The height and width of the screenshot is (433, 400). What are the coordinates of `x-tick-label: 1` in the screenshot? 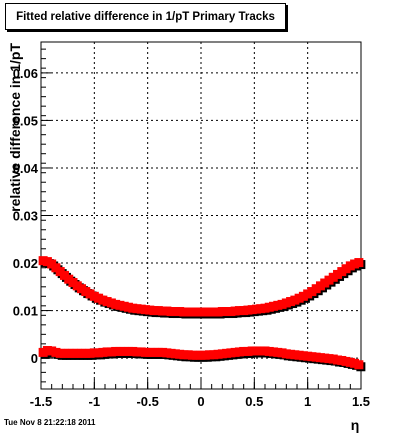 It's located at (307, 401).